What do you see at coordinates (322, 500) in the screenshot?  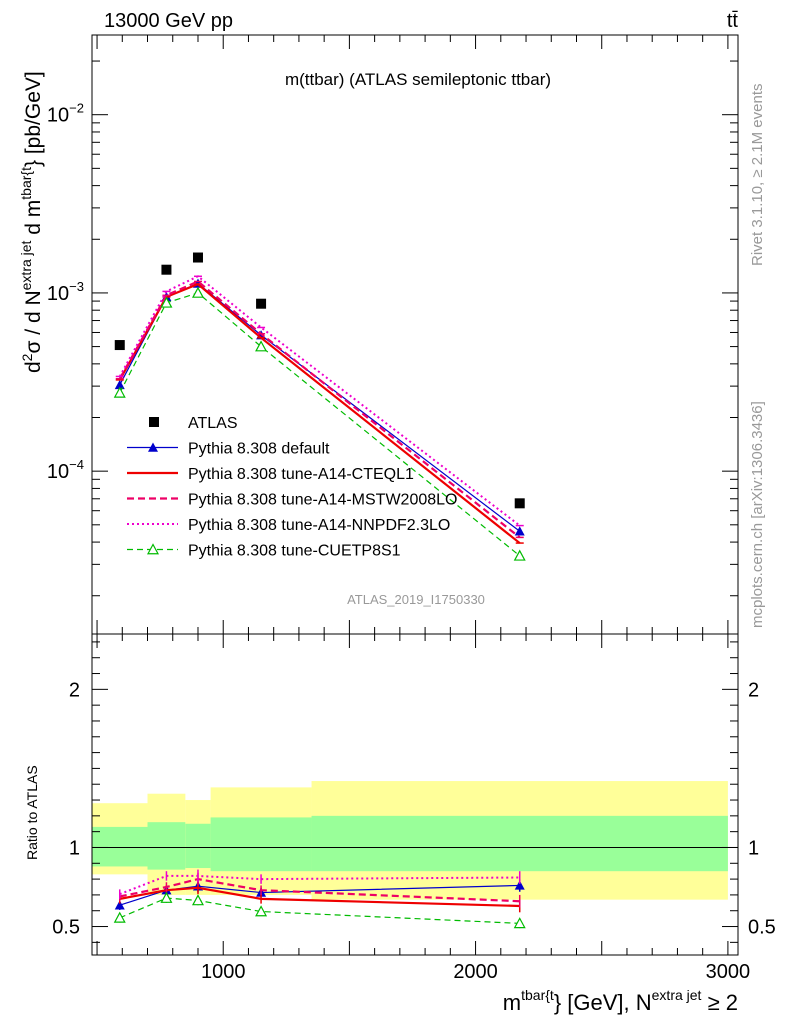 I see `legend-label: Pythia 8.308 tune-A14-MSTW2008LO` at bounding box center [322, 500].